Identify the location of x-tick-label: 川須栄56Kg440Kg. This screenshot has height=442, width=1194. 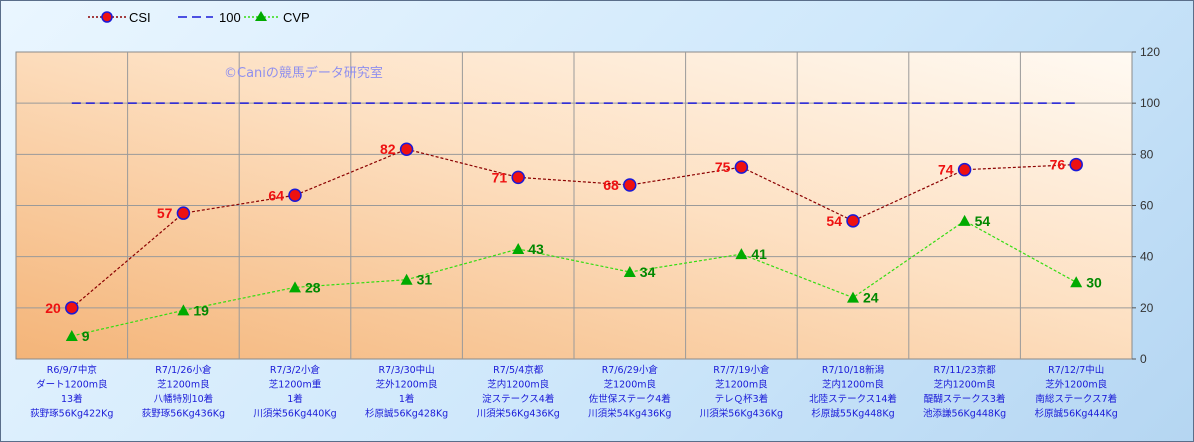
(294, 414).